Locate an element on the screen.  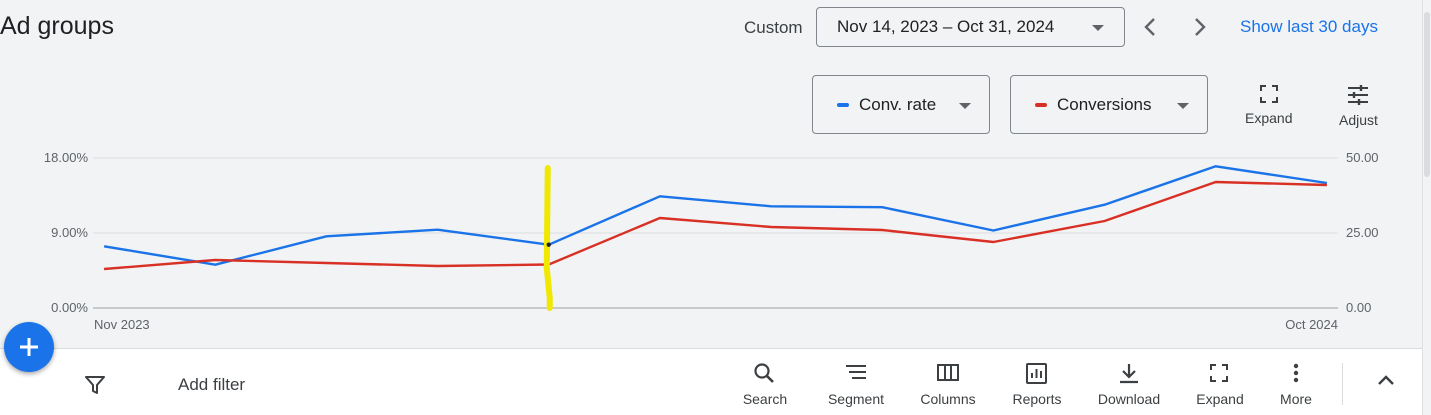
collapse-chart-button is located at coordinates (1386, 382).